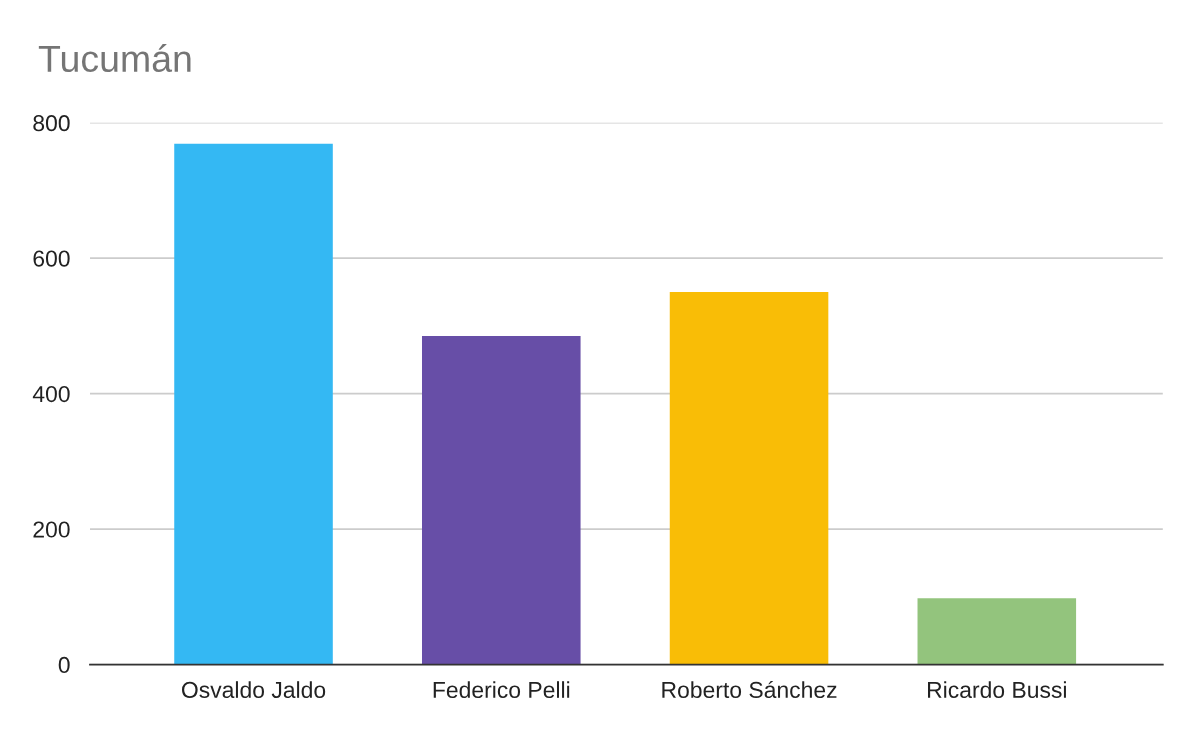 The height and width of the screenshot is (742, 1200). I want to click on x-tick-label: Roberto Sánchez, so click(749, 689).